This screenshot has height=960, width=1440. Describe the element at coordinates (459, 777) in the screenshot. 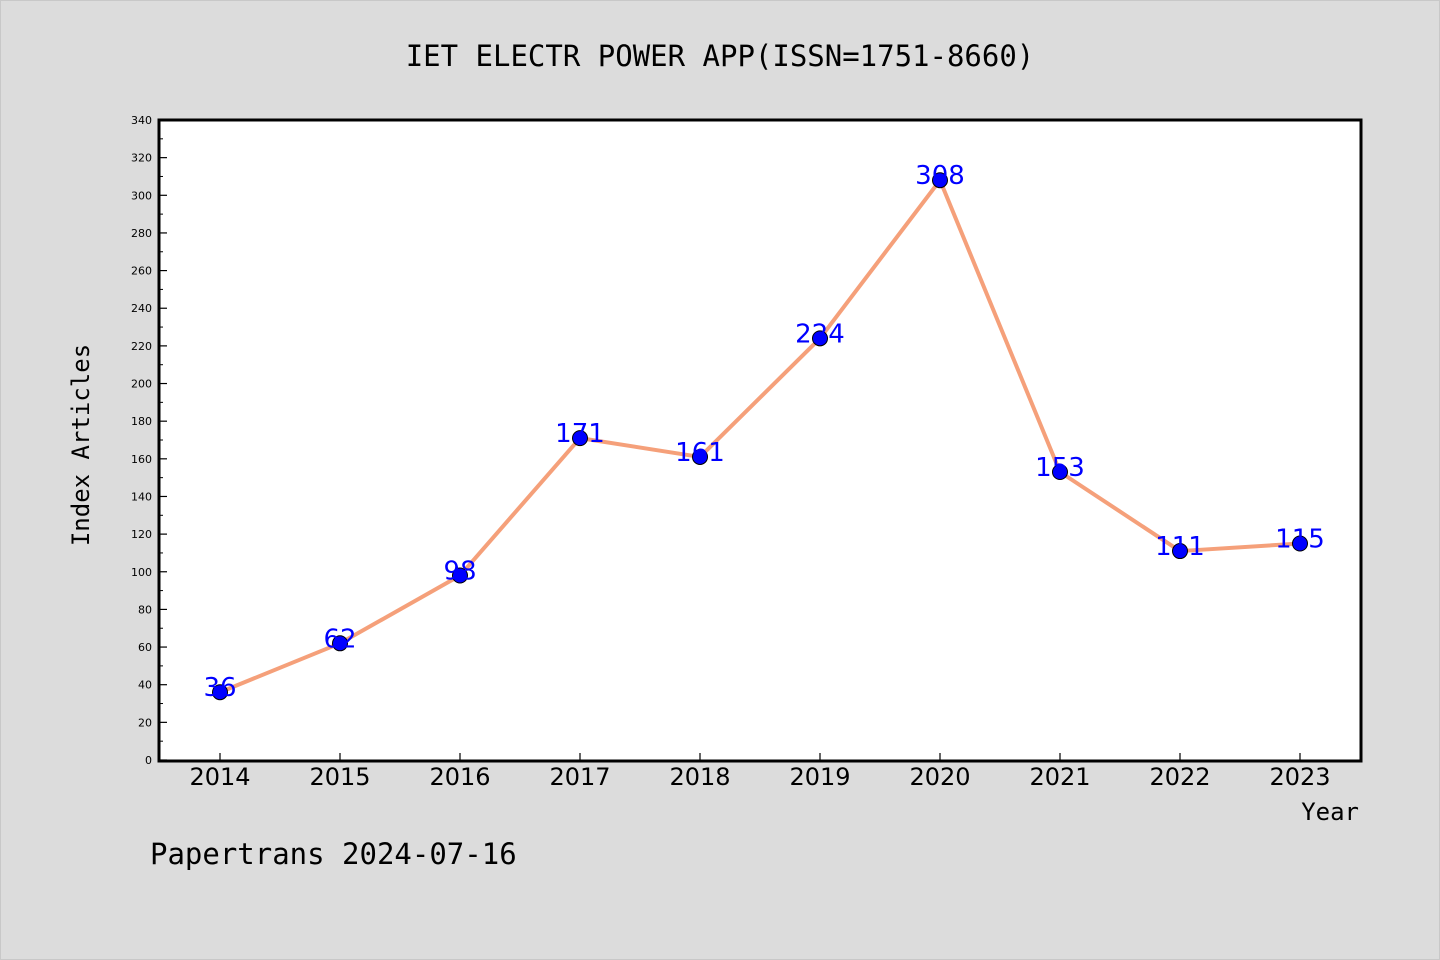

I see `x-tick-label: 2016` at that location.